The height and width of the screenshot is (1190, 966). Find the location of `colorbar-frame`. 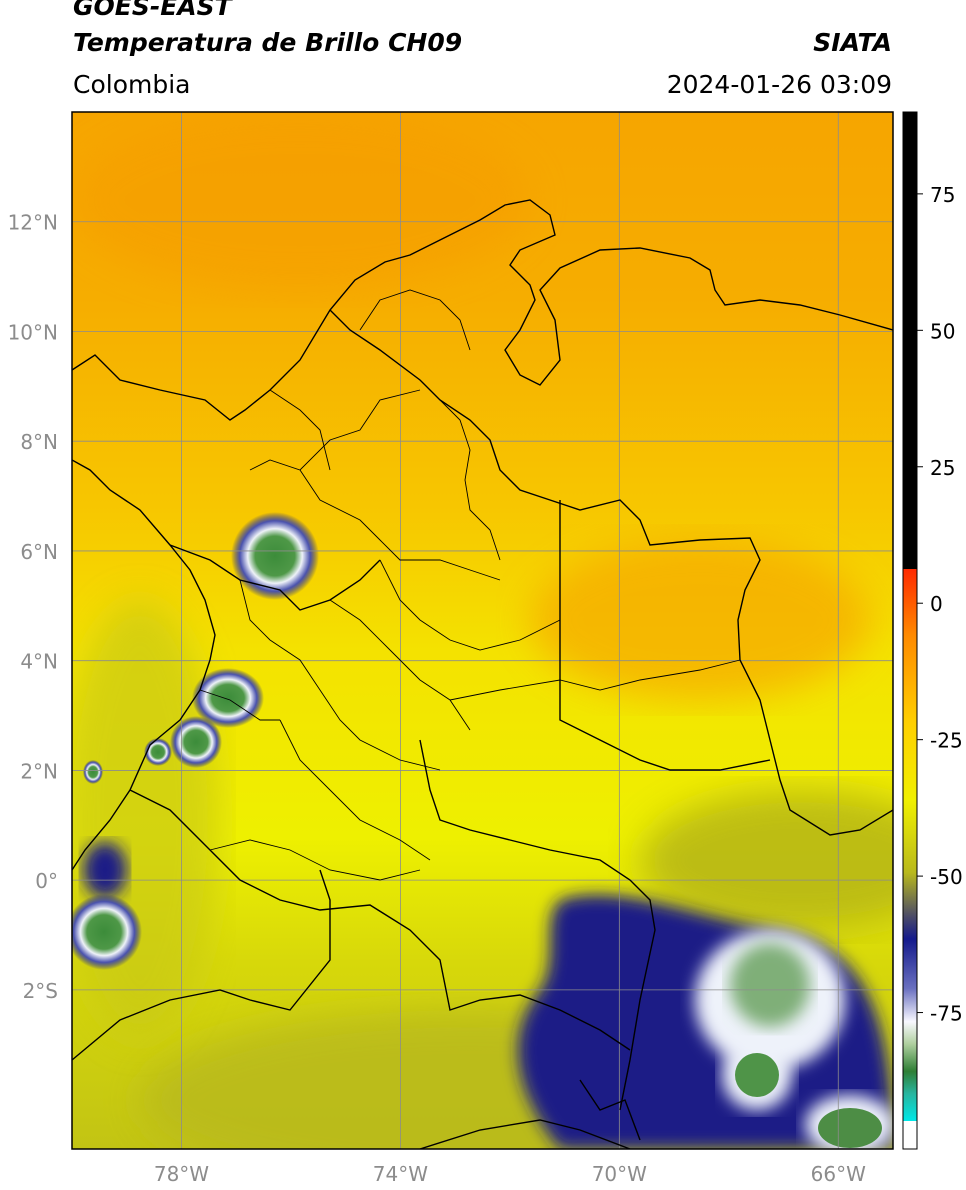

colorbar-frame is located at coordinates (910, 630).